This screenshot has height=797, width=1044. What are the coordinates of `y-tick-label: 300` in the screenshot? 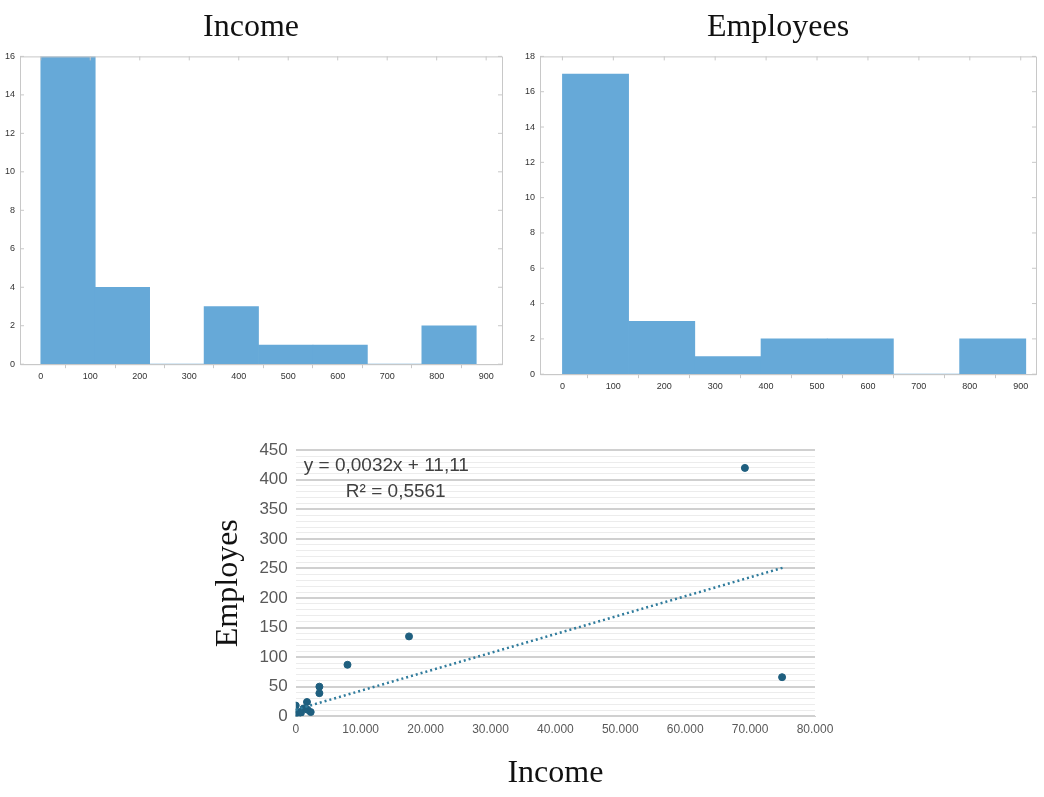 It's located at (273, 538).